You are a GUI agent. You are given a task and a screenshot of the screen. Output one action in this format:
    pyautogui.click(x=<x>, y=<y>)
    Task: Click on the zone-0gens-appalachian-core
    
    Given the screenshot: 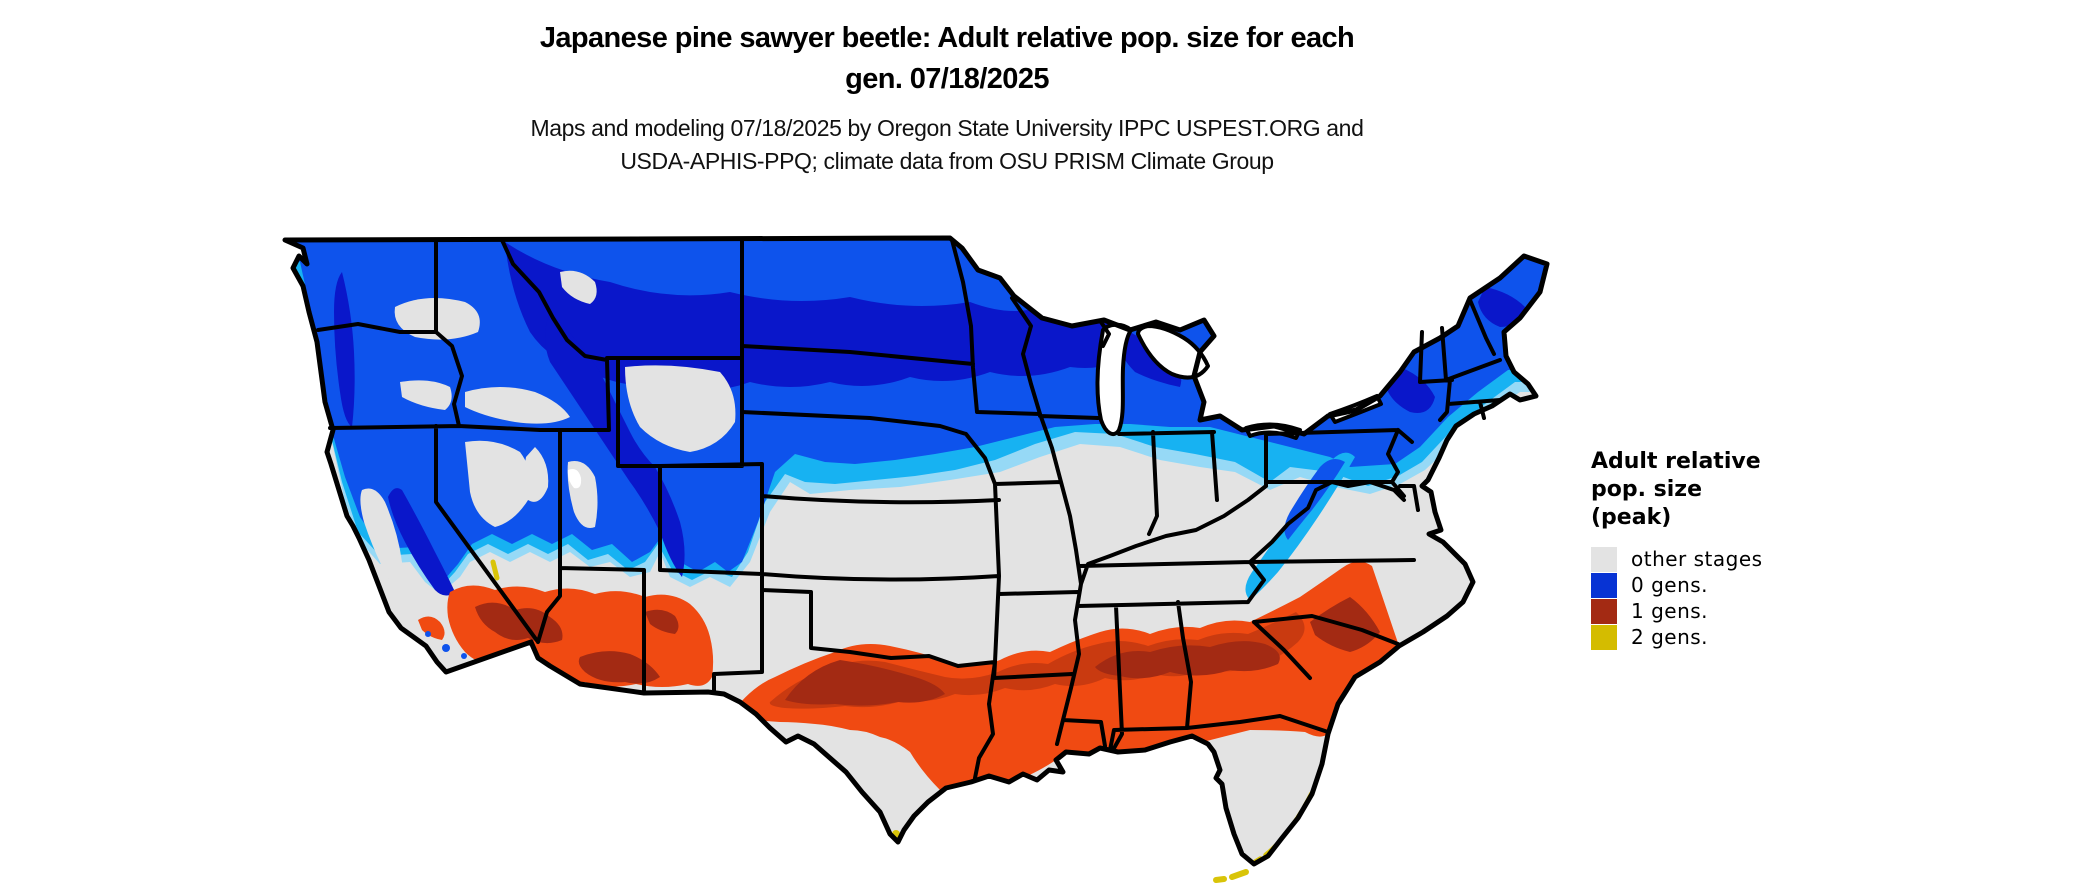 What is the action you would take?
    pyautogui.click(x=1314, y=499)
    